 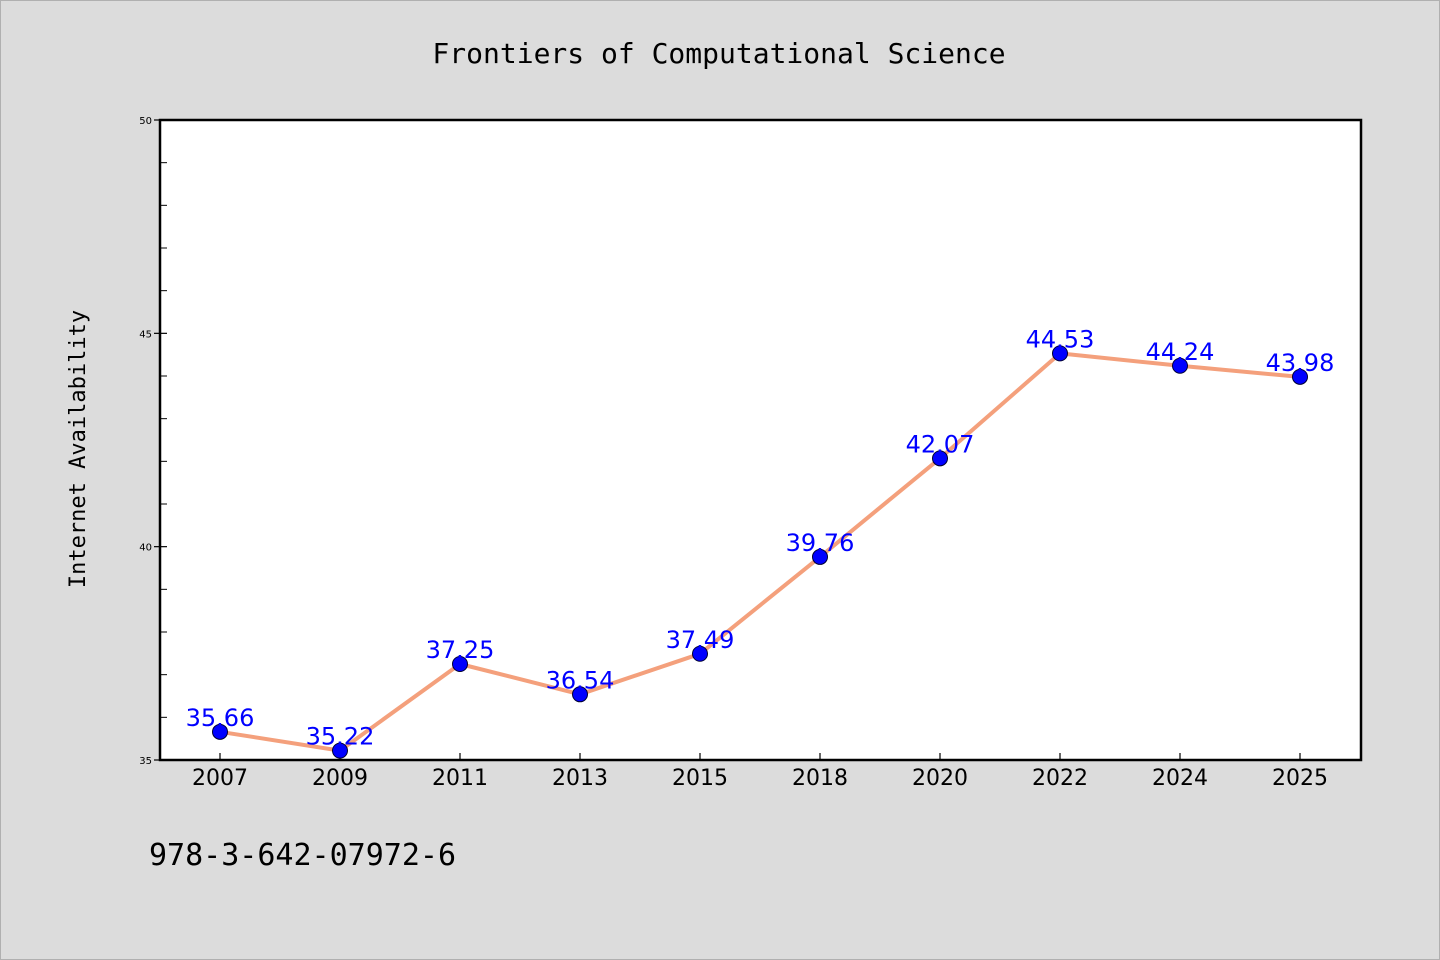 I want to click on x-tick-label: 2009, so click(x=340, y=778).